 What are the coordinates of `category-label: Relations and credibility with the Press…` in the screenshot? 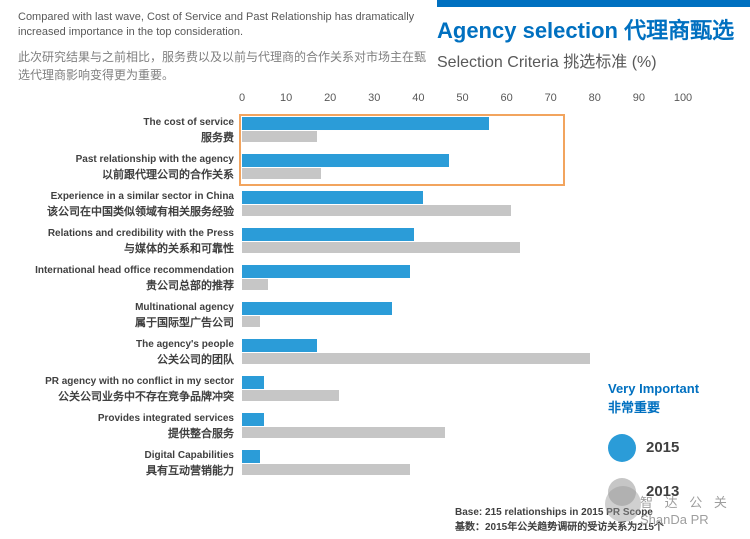 It's located at (121, 241).